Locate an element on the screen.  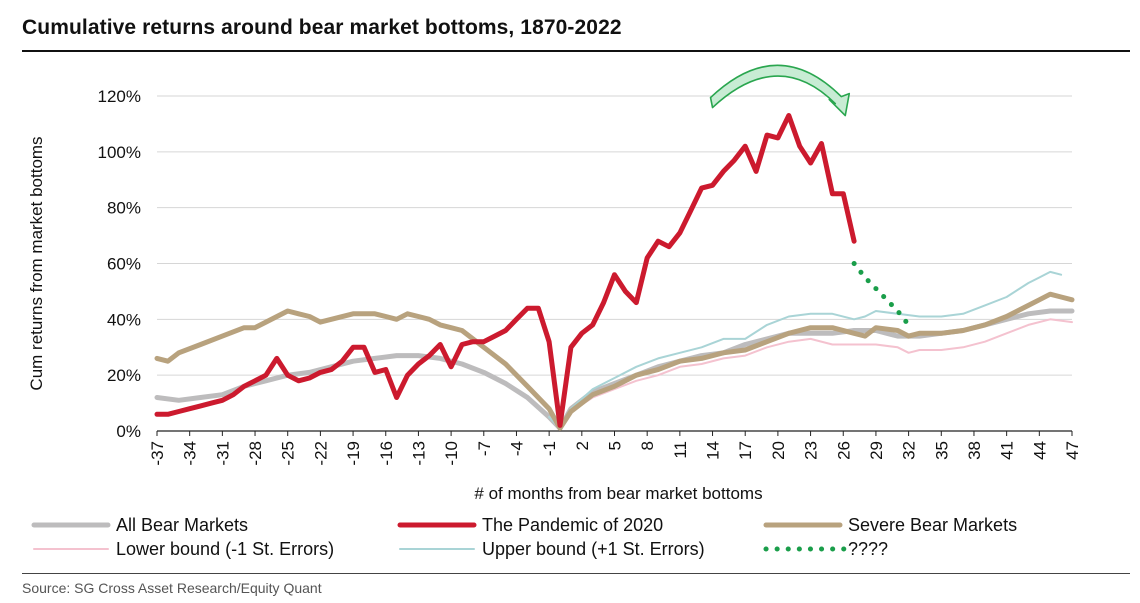
legend-item: ???? is located at coordinates (825, 549).